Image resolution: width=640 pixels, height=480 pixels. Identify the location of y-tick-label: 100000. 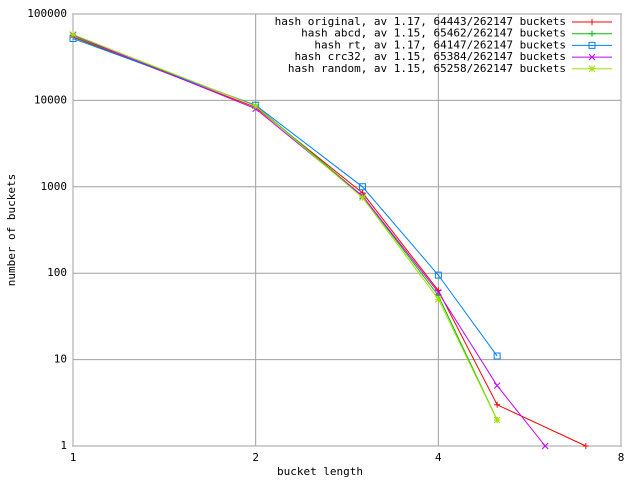
(47, 13).